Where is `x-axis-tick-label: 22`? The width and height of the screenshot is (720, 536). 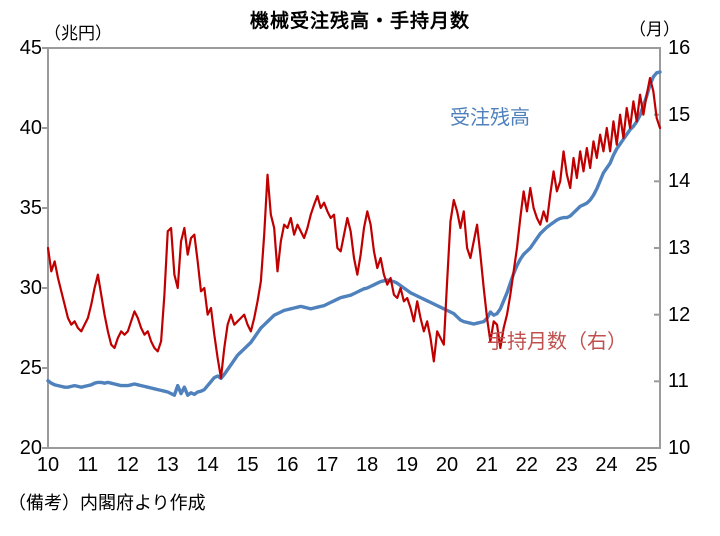
x-axis-tick-label: 22 is located at coordinates (526, 465).